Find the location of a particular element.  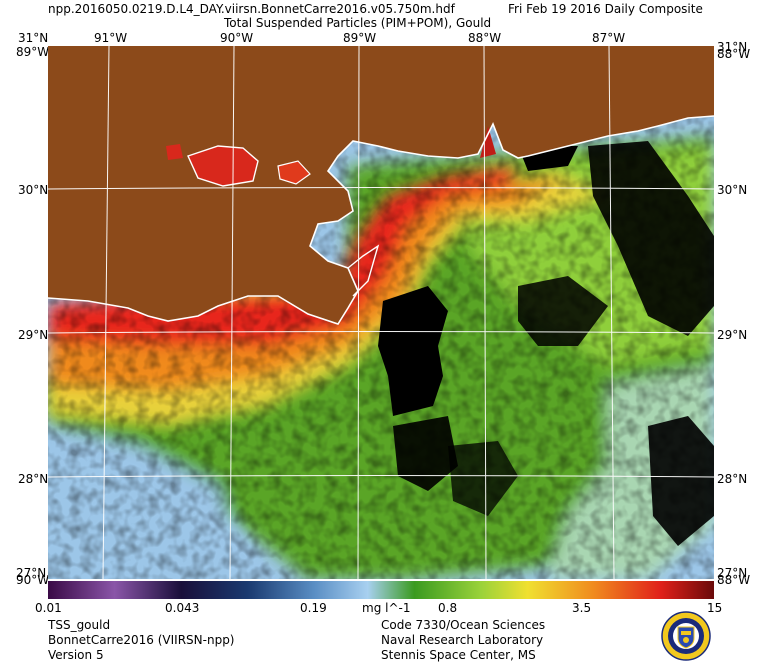

nrl-seal-icon is located at coordinates (686, 636).